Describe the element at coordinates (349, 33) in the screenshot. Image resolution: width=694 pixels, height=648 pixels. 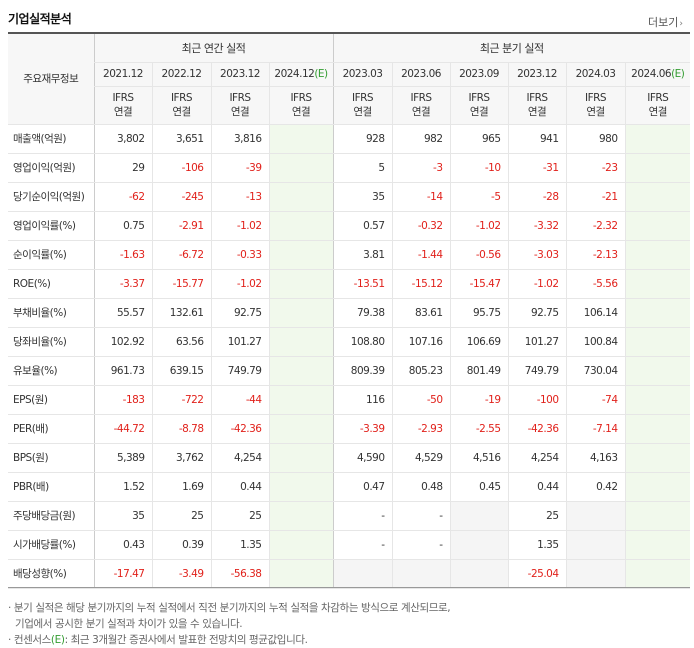
I see `table-top-border` at that location.